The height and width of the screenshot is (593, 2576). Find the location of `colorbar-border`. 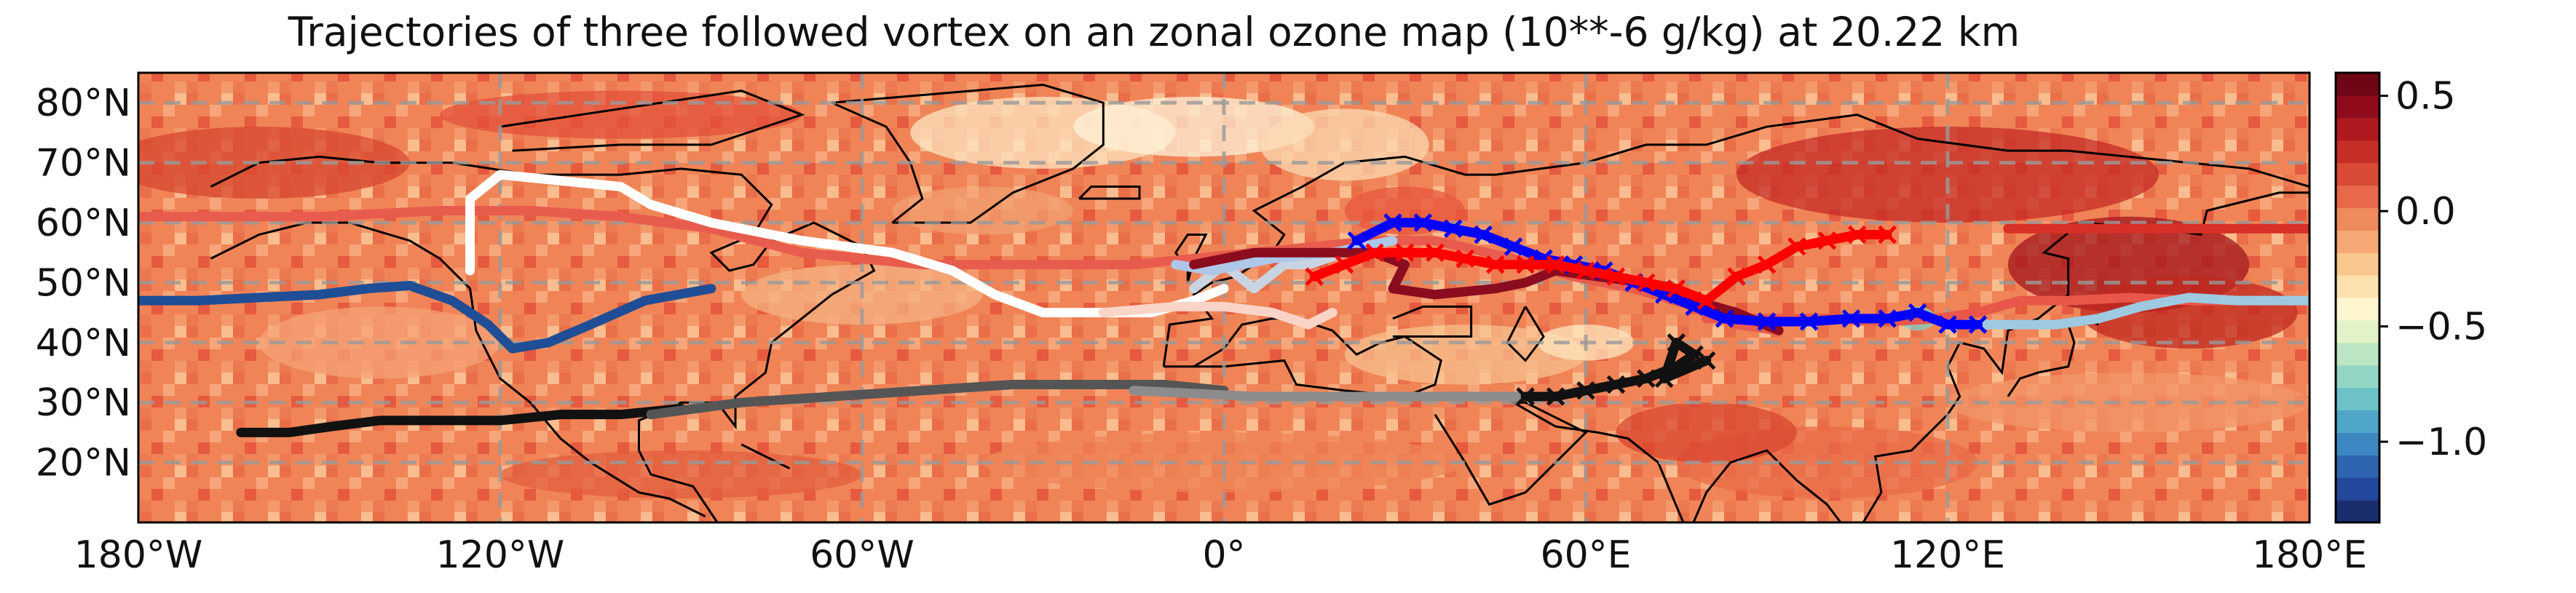

colorbar-border is located at coordinates (2357, 298).